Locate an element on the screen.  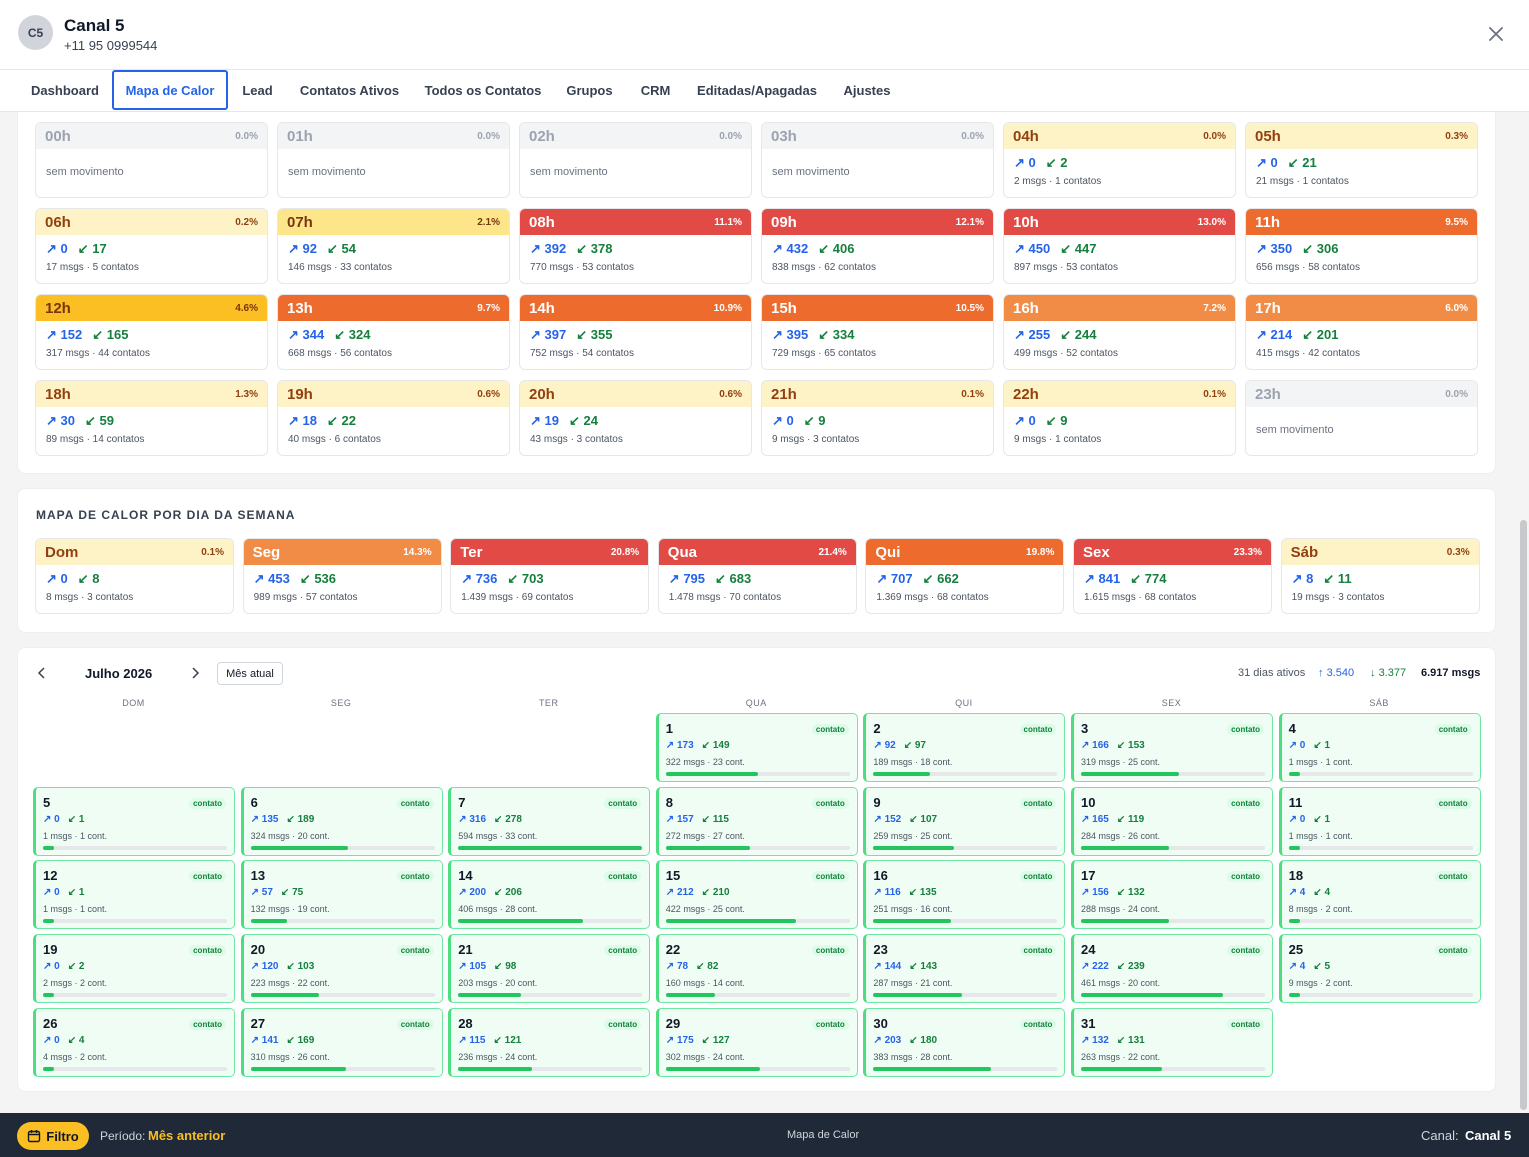
tab-editadas-apagadas: Editadas/Apagadas is located at coordinates (757, 90).